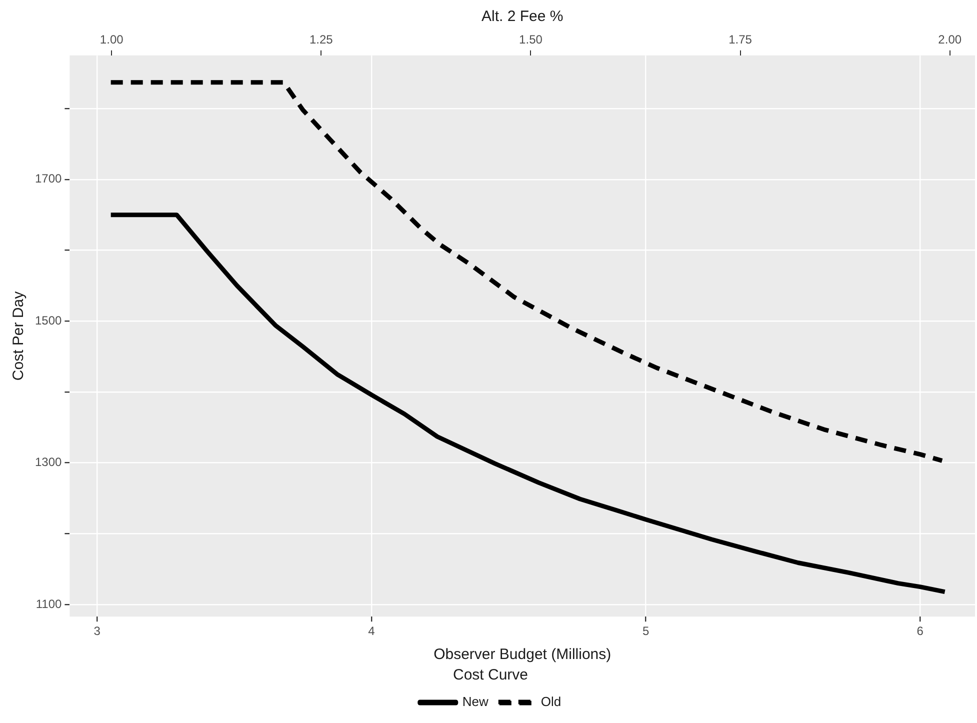 This screenshot has width=977, height=723. I want to click on x-tick-label: 3, so click(97, 631).